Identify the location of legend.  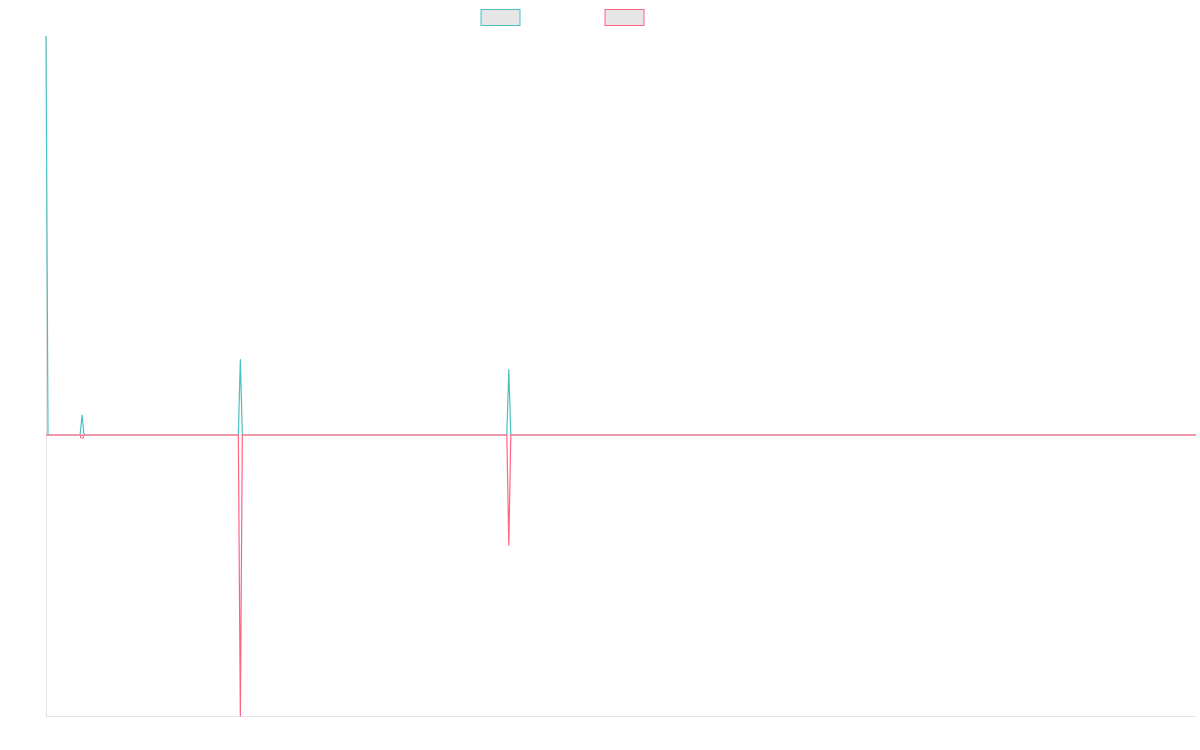
(562, 17).